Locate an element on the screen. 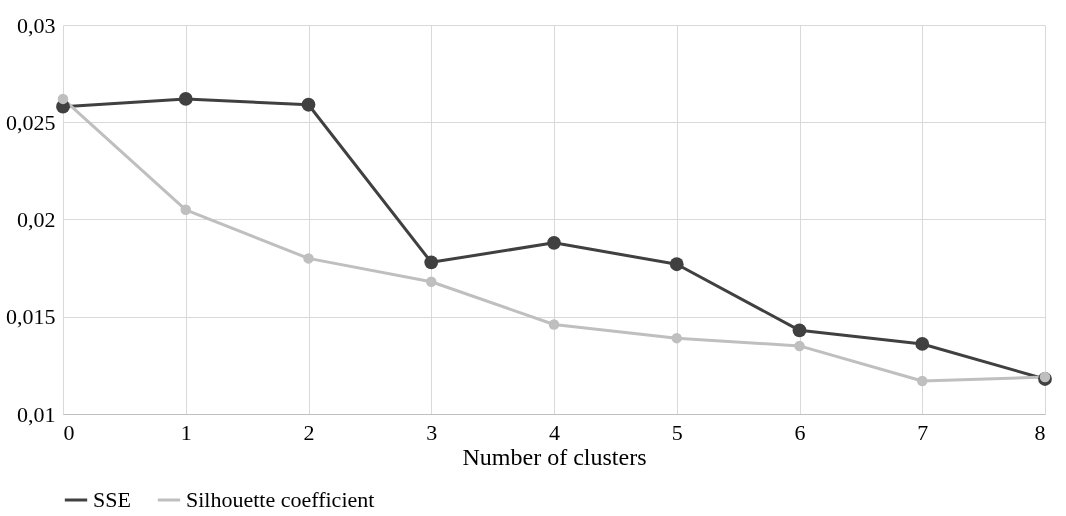 This screenshot has height=516, width=1066. x-tick-label: 8 is located at coordinates (1040, 432).